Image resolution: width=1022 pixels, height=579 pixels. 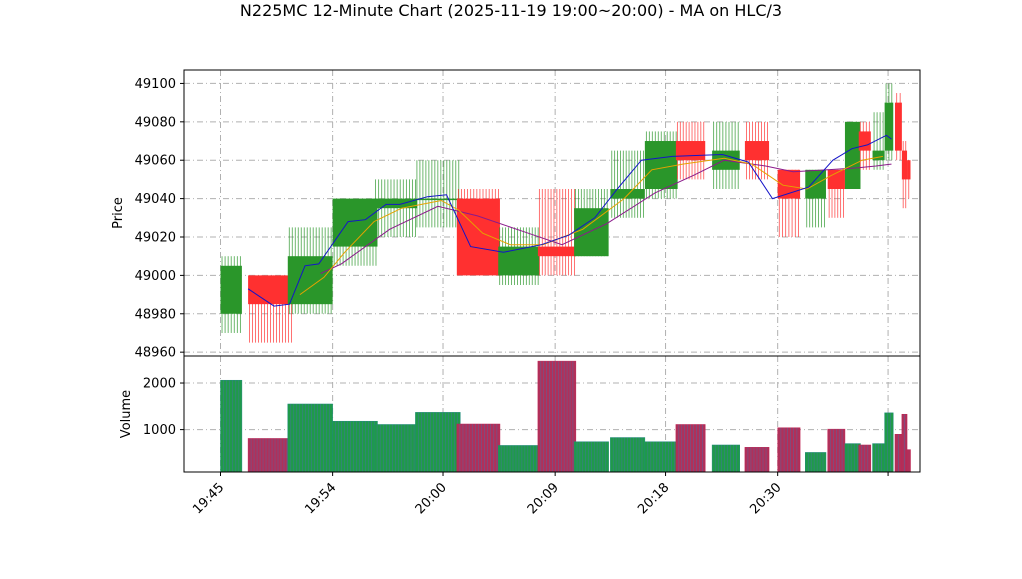 I want to click on price-tick-label: 49040, so click(x=155, y=199).